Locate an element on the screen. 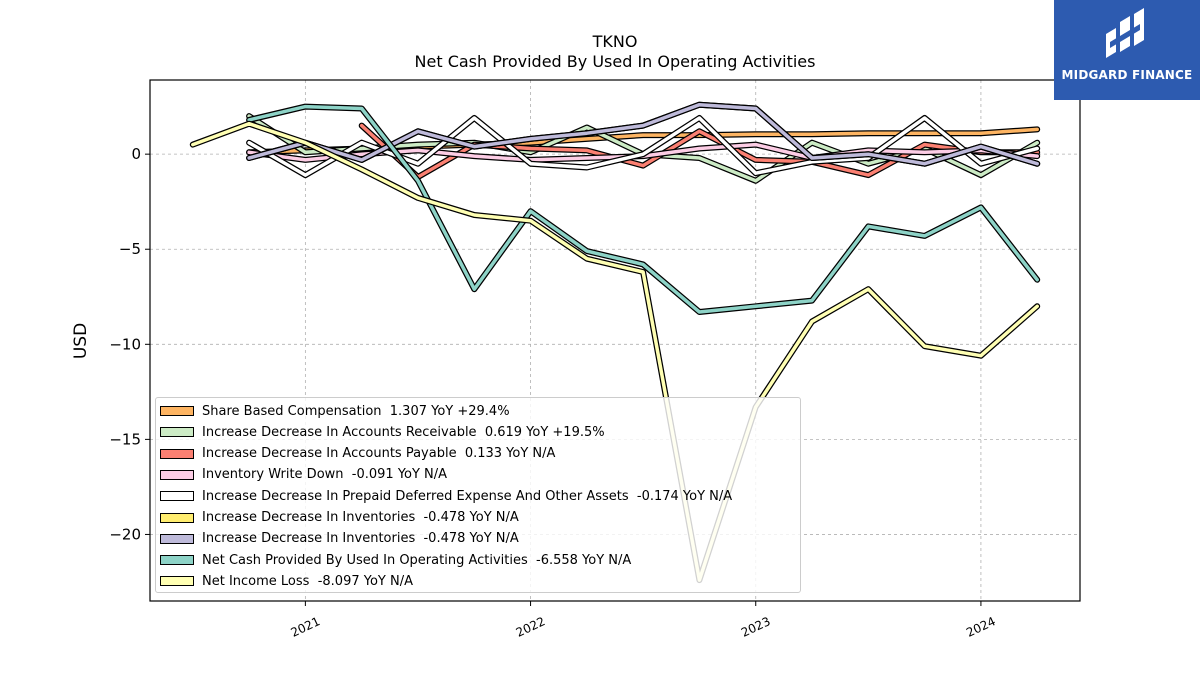 This screenshot has height=675, width=1200. series-line-stroke is located at coordinates (643, 134).